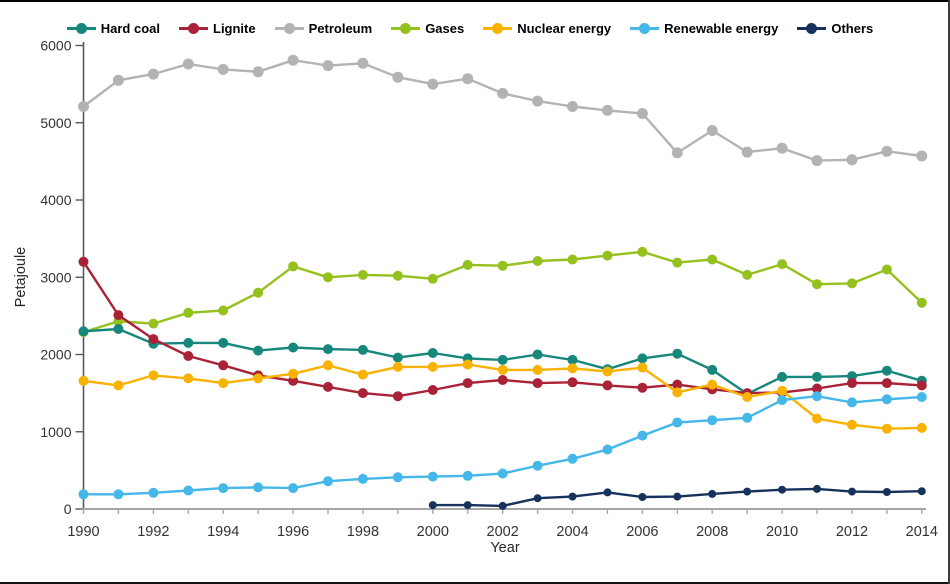 The width and height of the screenshot is (950, 584). I want to click on legend-label: Lignite, so click(234, 28).